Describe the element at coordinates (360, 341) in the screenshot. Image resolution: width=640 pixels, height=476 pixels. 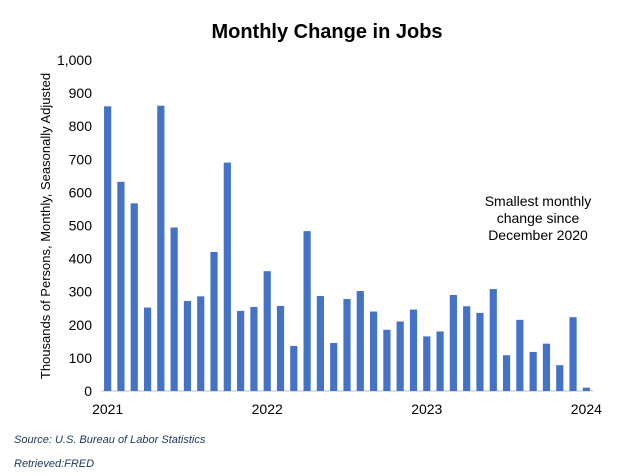
I see `bar-aug-2022` at that location.